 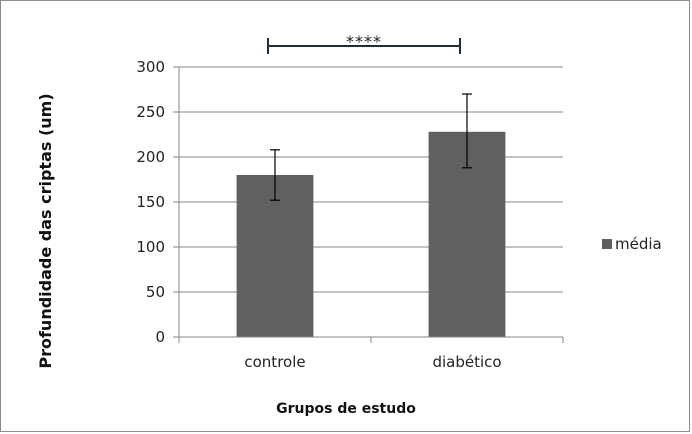 What do you see at coordinates (346, 409) in the screenshot?
I see `x-axis-title: Grupos de estudo` at bounding box center [346, 409].